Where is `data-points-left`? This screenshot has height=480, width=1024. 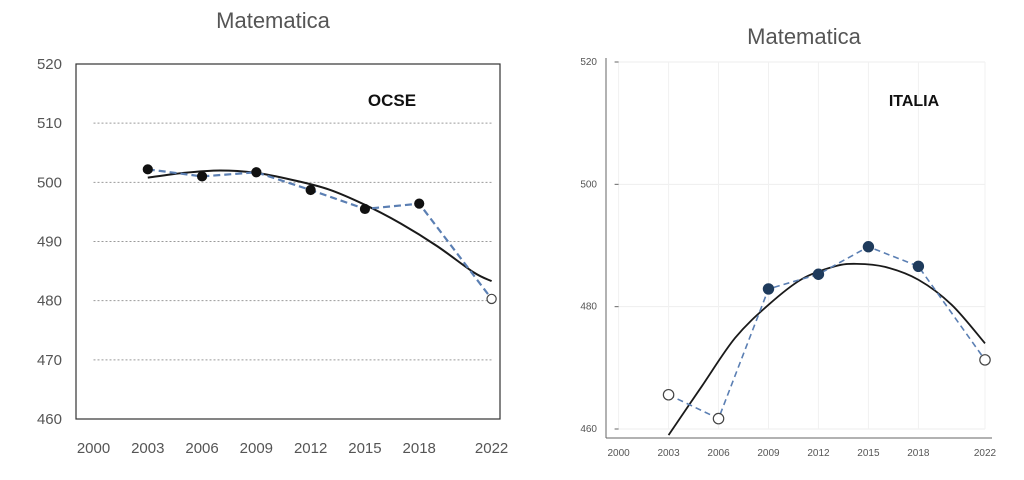 data-points-left is located at coordinates (319, 234).